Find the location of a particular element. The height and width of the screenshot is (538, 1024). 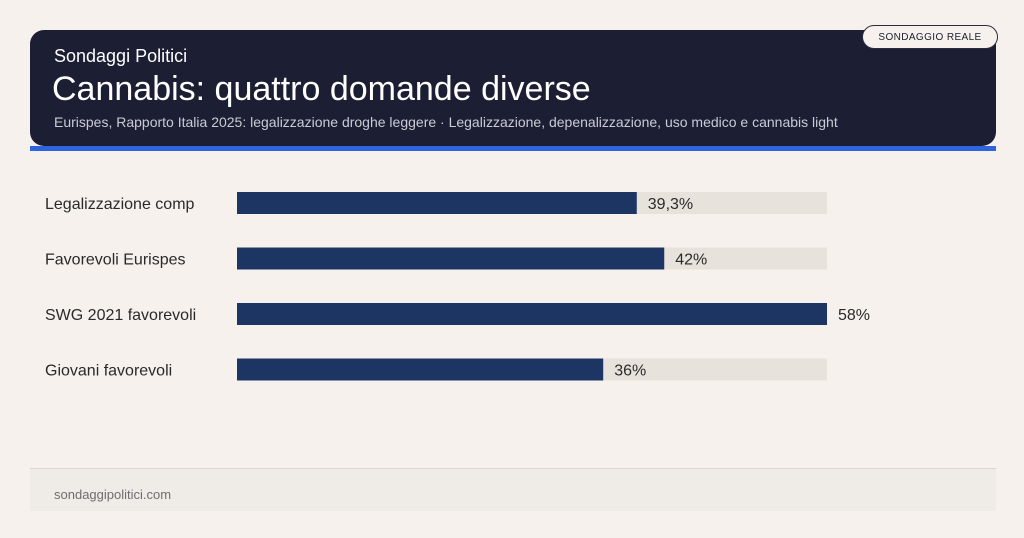

footer: sondaggipolitici.com is located at coordinates (513, 489).